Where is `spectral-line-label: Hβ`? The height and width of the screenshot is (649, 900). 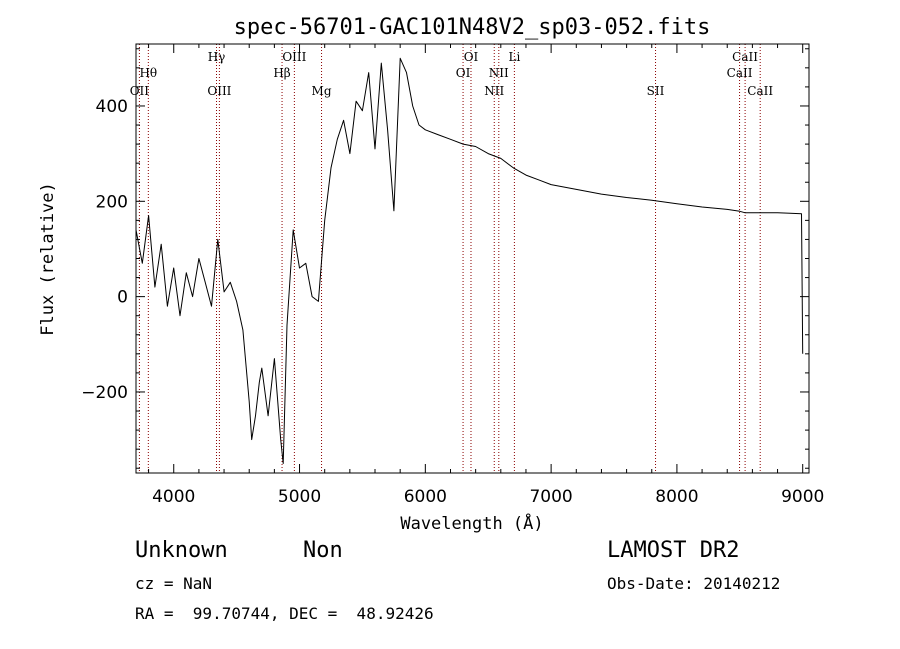 spectral-line-label: Hβ is located at coordinates (281, 73).